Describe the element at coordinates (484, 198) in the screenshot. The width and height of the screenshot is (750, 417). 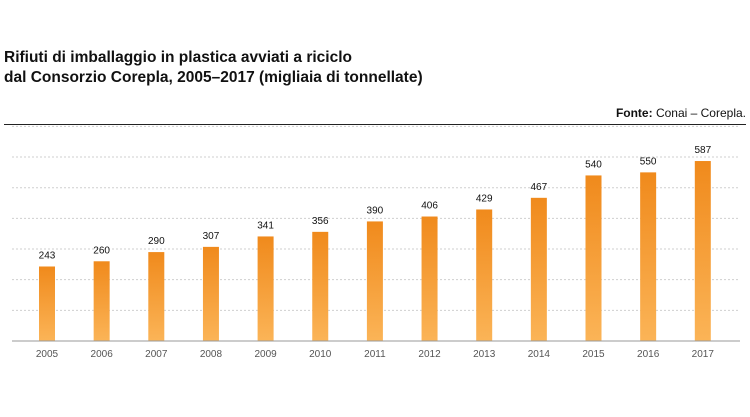
I see `data-label-2013: 429` at that location.